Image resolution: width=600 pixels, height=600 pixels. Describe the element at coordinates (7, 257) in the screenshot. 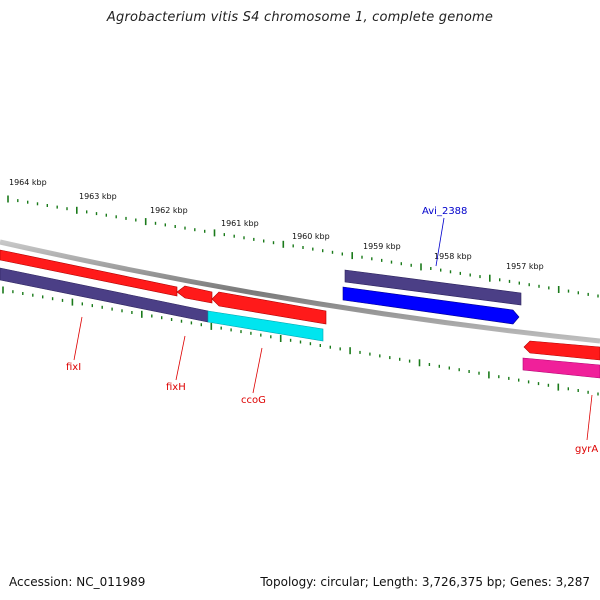

I see `fixI-gene-head` at that location.